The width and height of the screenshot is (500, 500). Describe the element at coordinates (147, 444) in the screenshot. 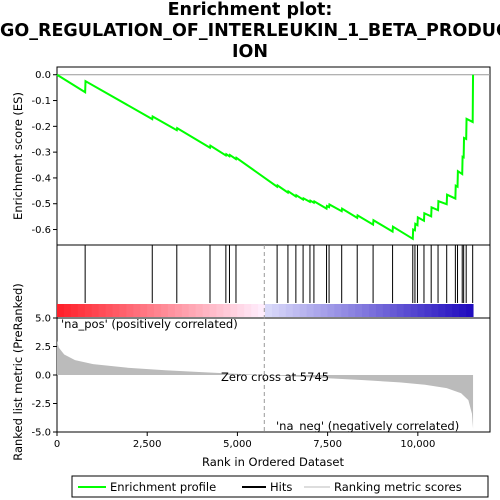

I see `x-tick-label: 2,500` at that location.